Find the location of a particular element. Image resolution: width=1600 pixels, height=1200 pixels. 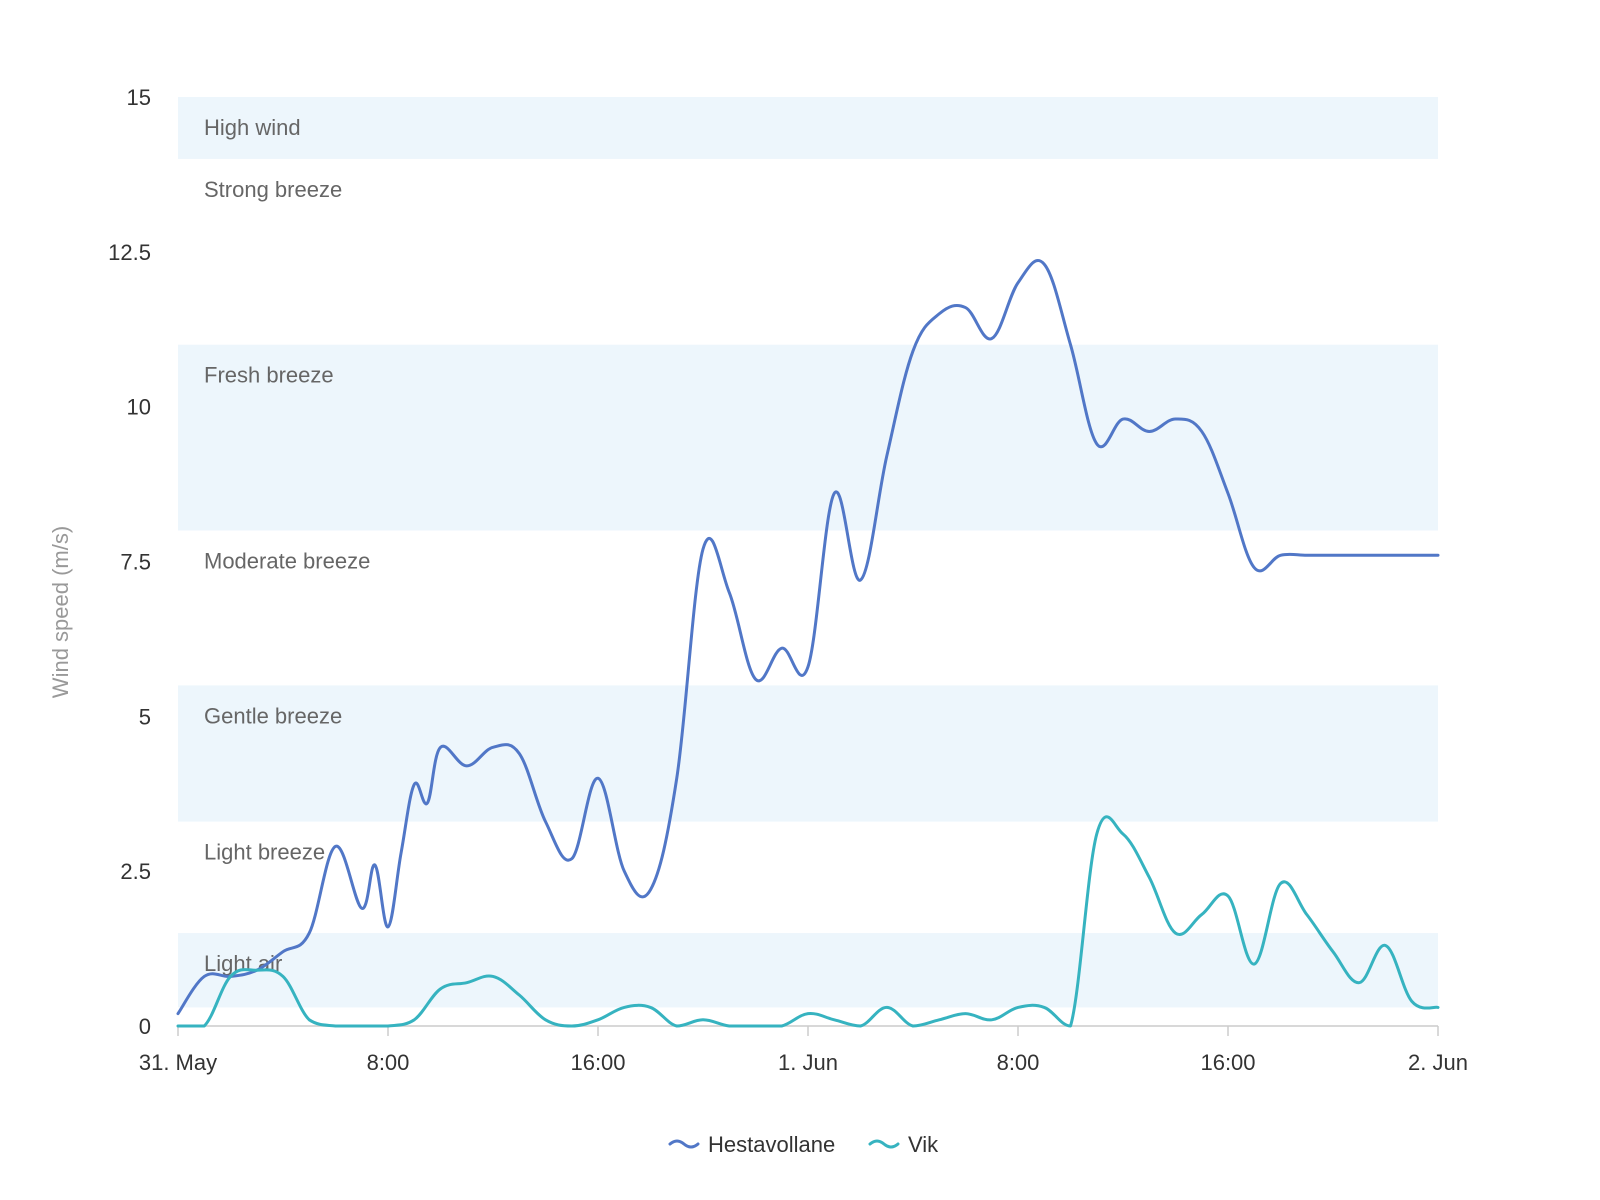

legend-label: Vik is located at coordinates (923, 1144).